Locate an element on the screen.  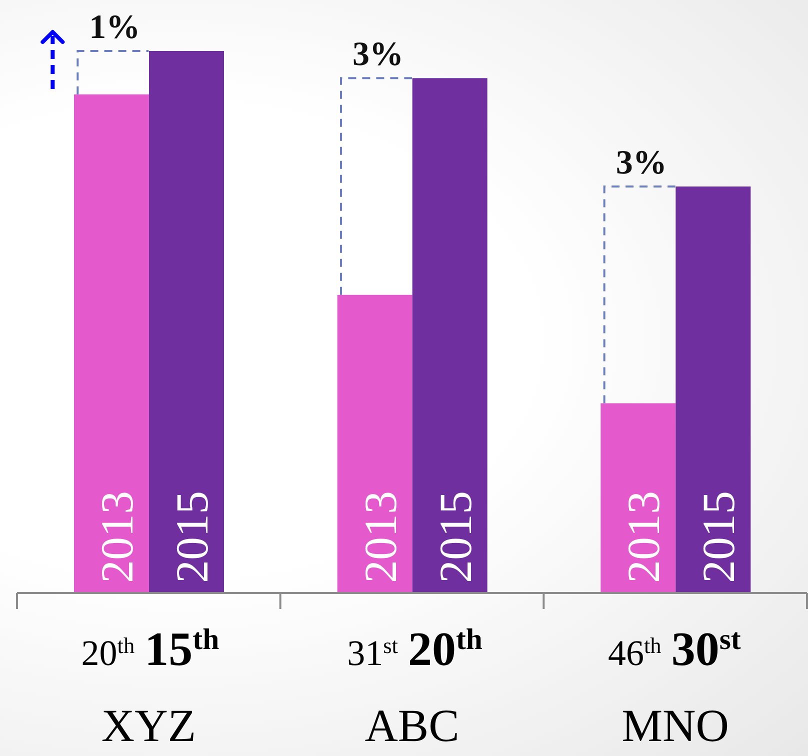
text: 15$^{th}$ is located at coordinates (182, 649).